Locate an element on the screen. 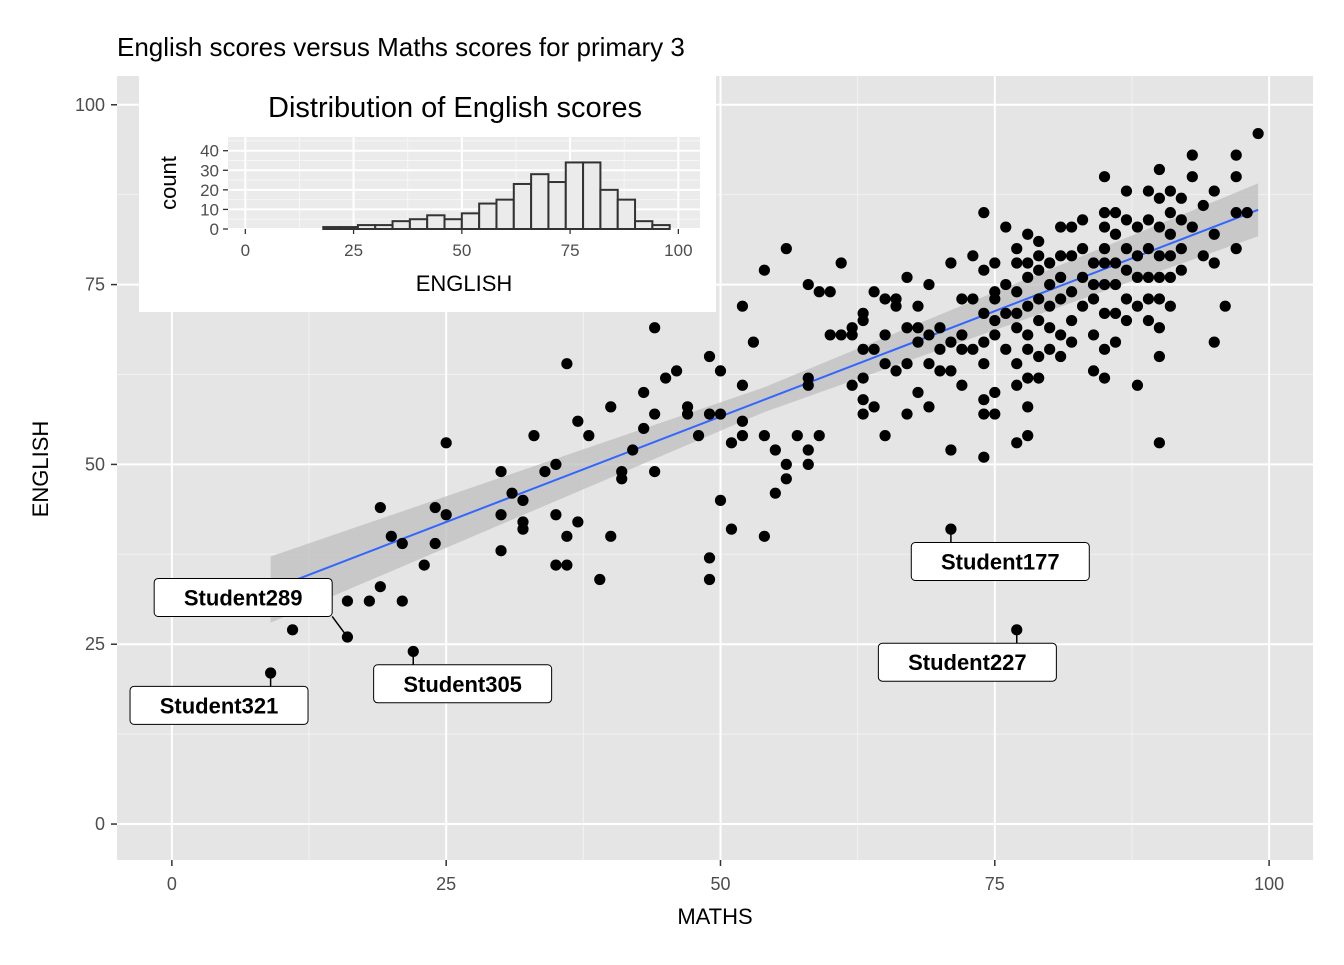 This screenshot has height=965, width=1344. y-tick-label: 50 is located at coordinates (95, 464).